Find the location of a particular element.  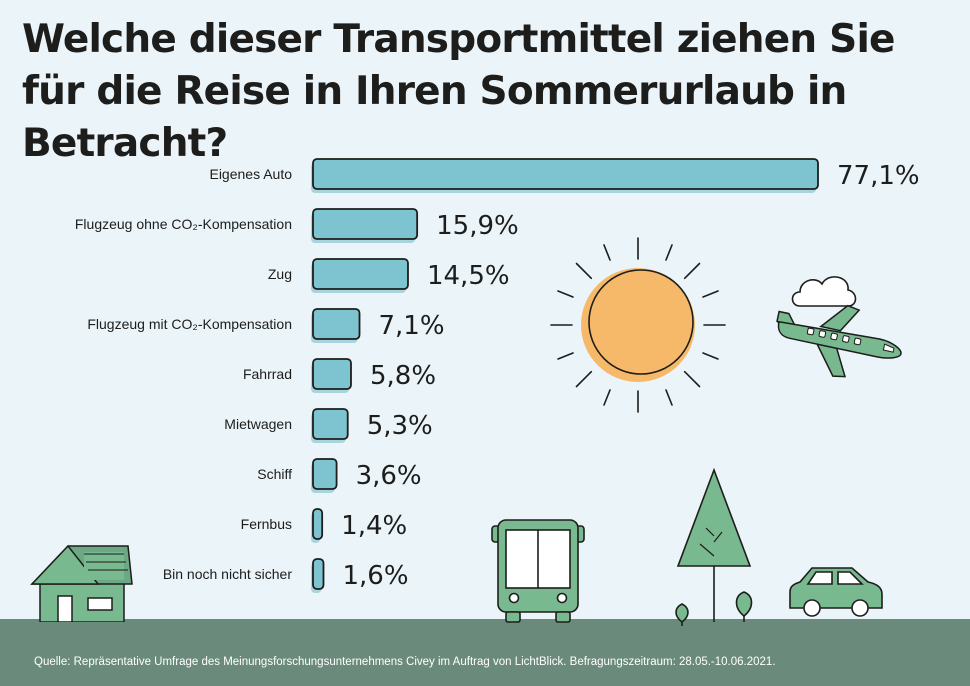

value-label: 5,8% is located at coordinates (403, 376).